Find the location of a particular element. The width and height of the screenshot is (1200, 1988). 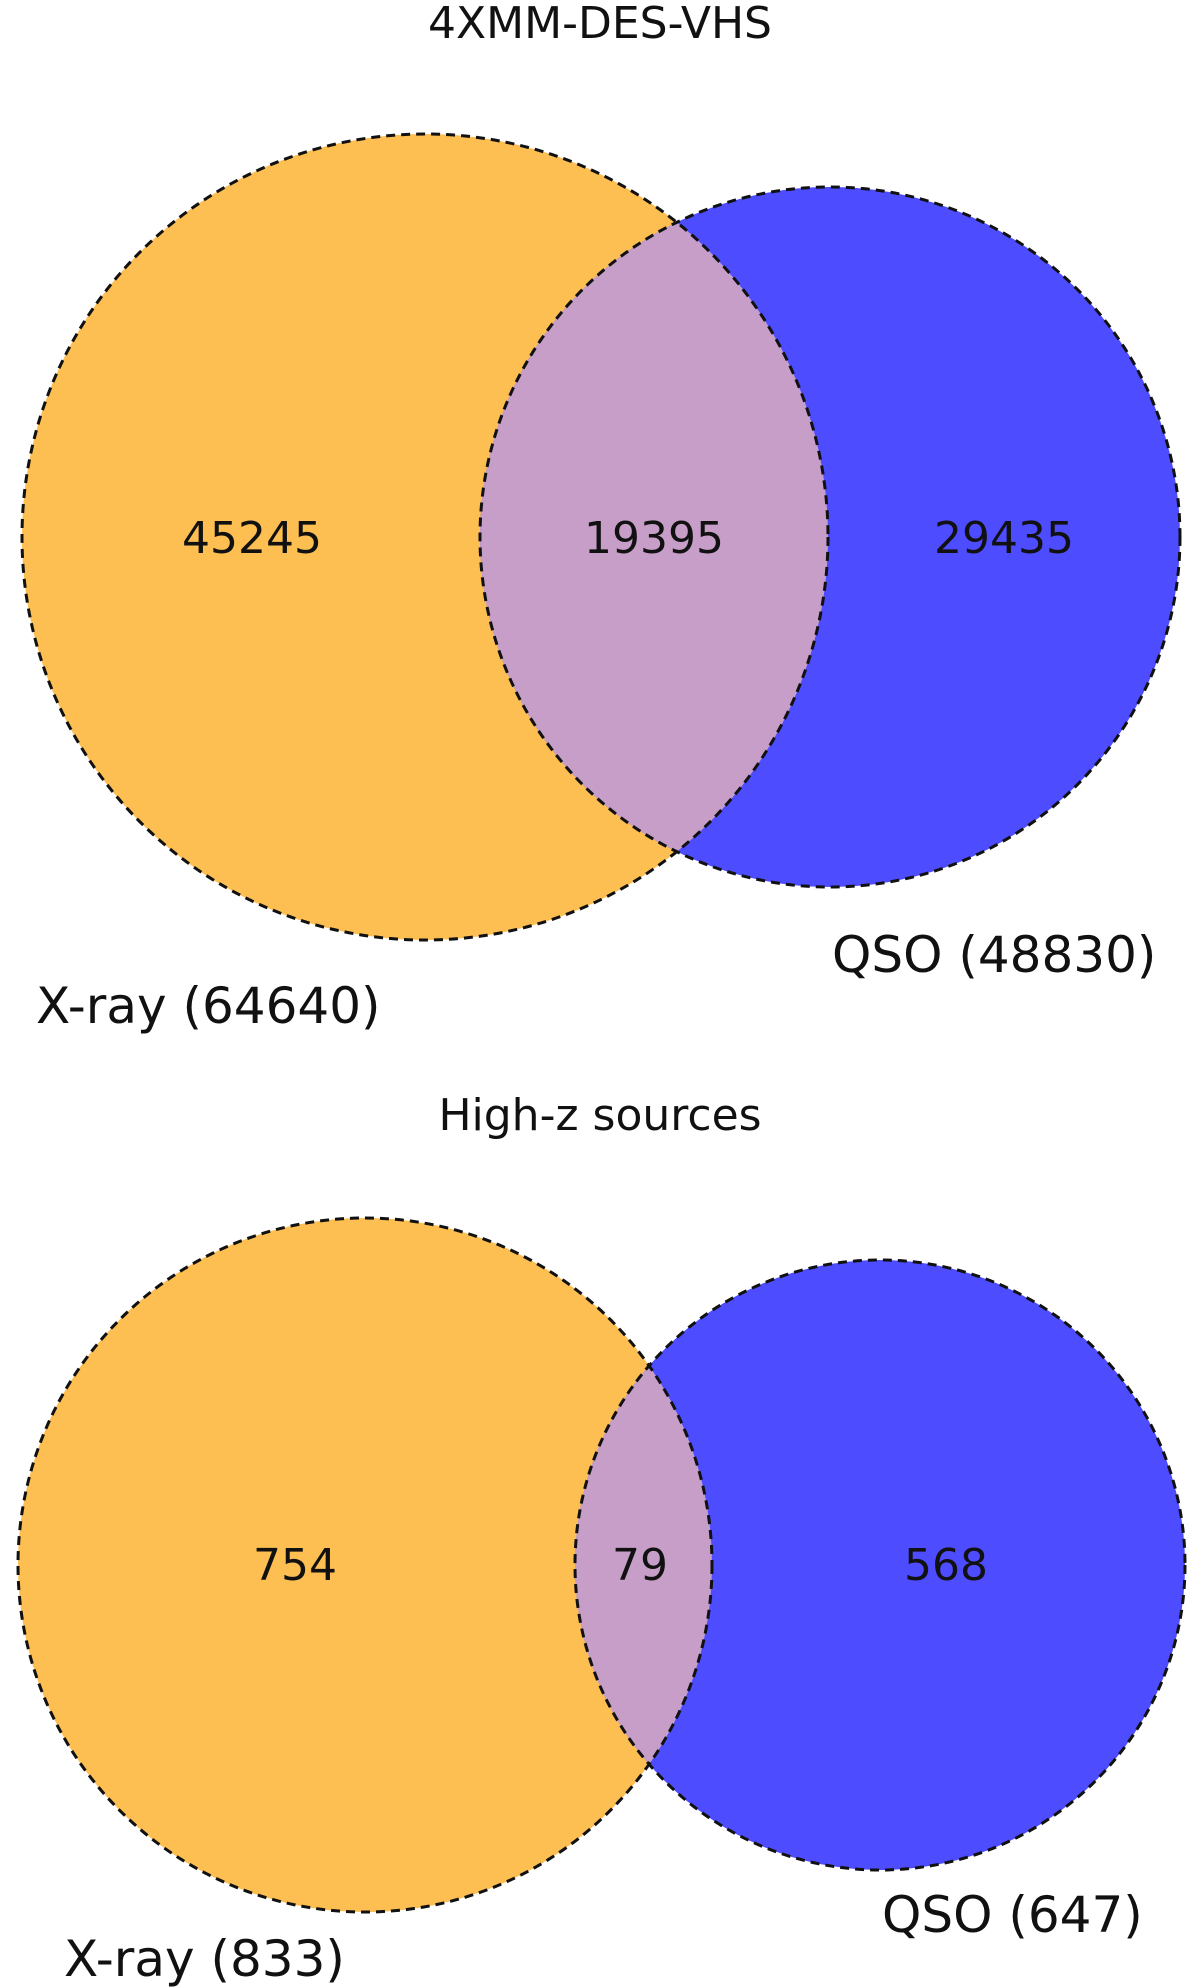

xray-only-count: 754 is located at coordinates (295, 1565).